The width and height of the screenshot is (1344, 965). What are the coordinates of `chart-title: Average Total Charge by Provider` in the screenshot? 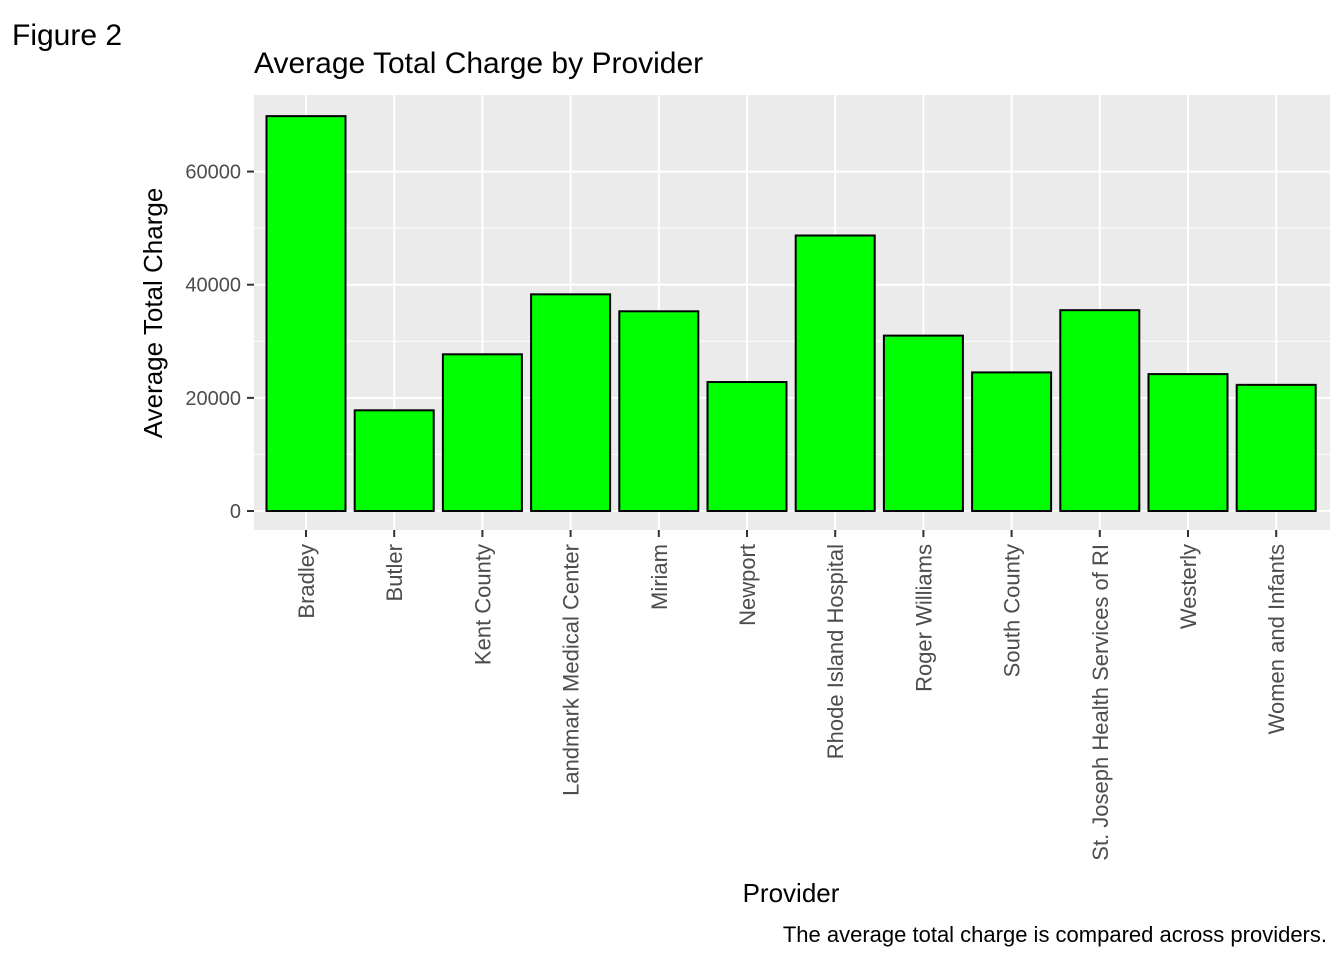 It's located at (478, 63).